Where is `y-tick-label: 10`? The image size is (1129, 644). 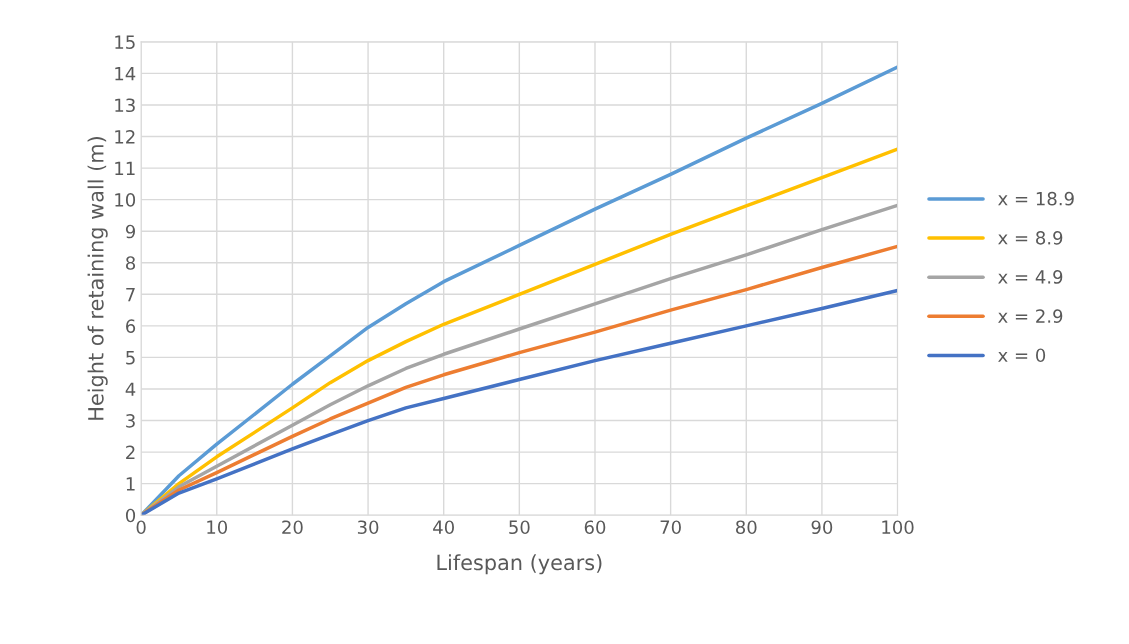 y-tick-label: 10 is located at coordinates (125, 200).